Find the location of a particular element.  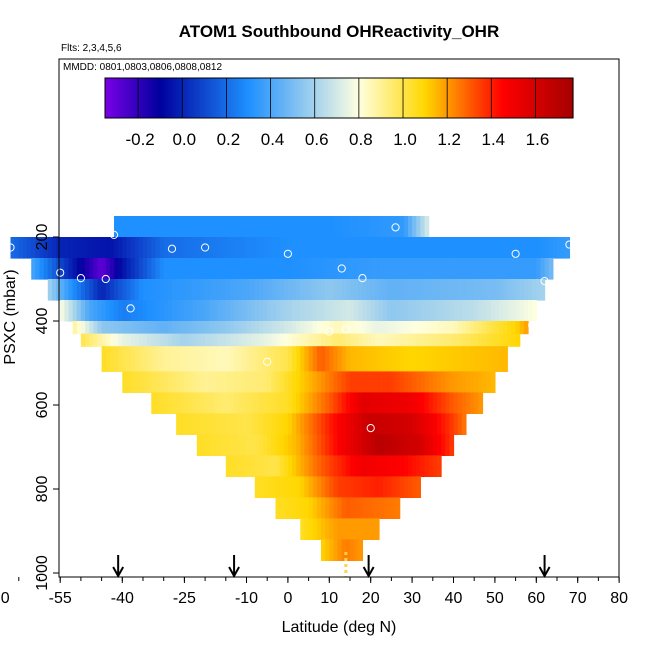

flight-marker is located at coordinates (466, 458).